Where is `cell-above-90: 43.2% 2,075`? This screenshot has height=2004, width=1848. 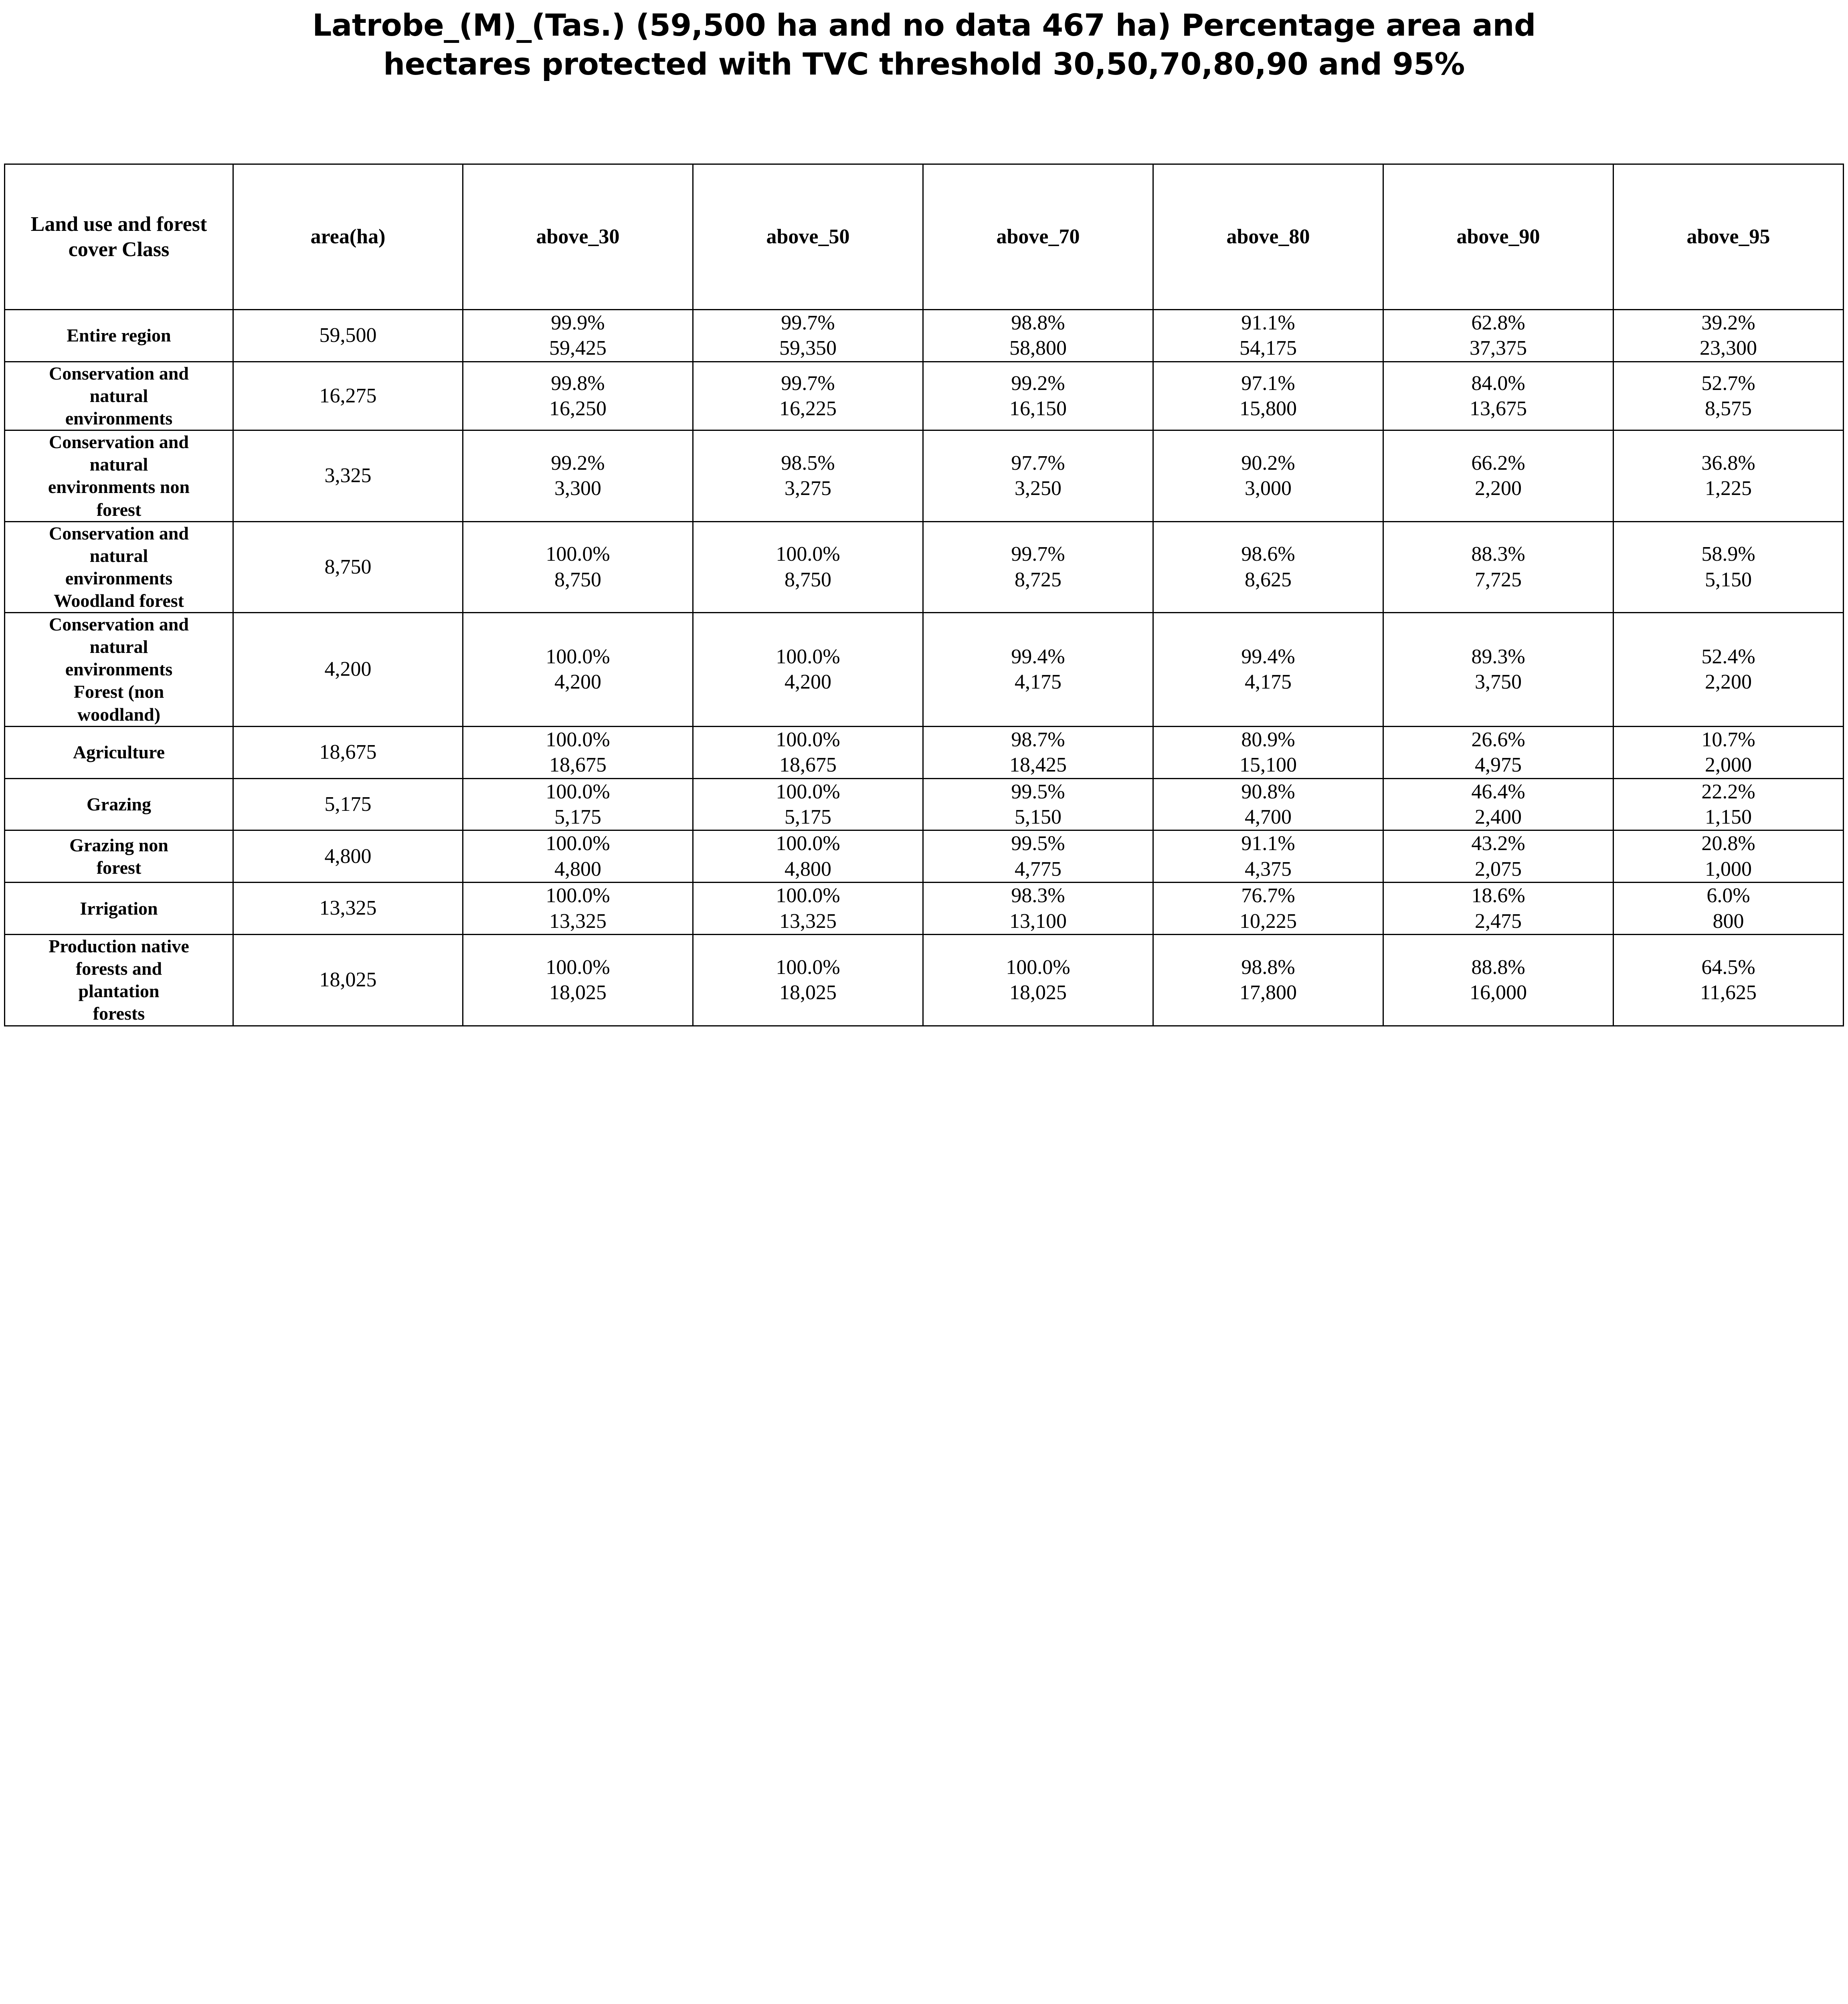 cell-above-90: 43.2% 2,075 is located at coordinates (1498, 857).